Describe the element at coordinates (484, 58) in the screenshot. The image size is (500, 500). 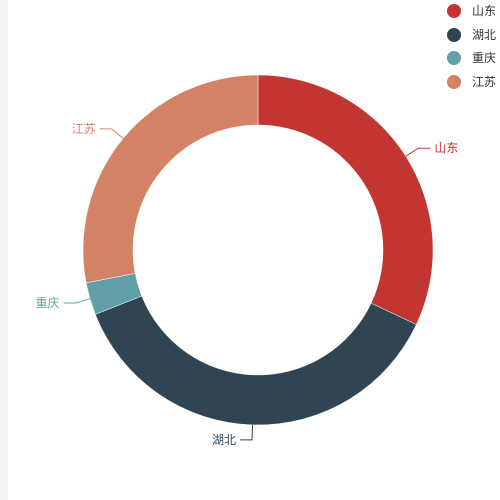
I see `legend-label: 重庆` at that location.